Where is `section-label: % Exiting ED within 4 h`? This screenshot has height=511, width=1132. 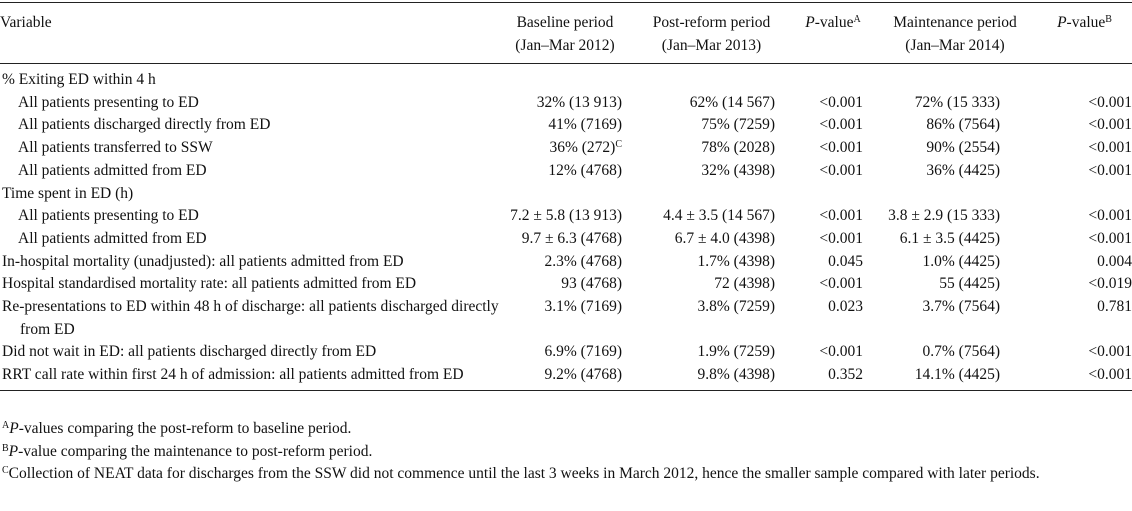
section-label: % Exiting ED within 4 h is located at coordinates (79, 79).